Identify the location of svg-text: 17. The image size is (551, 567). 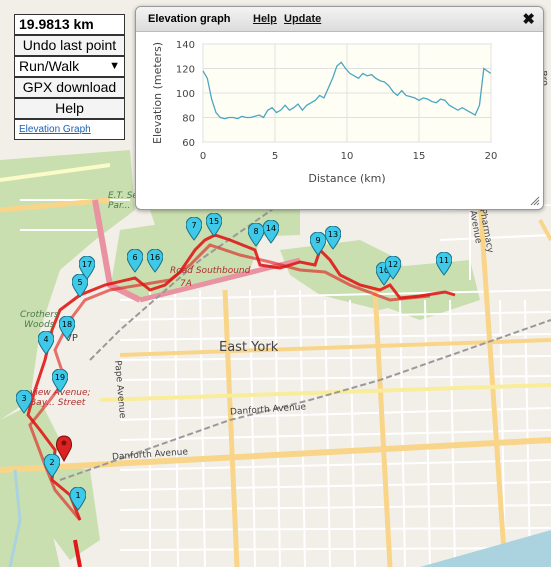
(87, 264).